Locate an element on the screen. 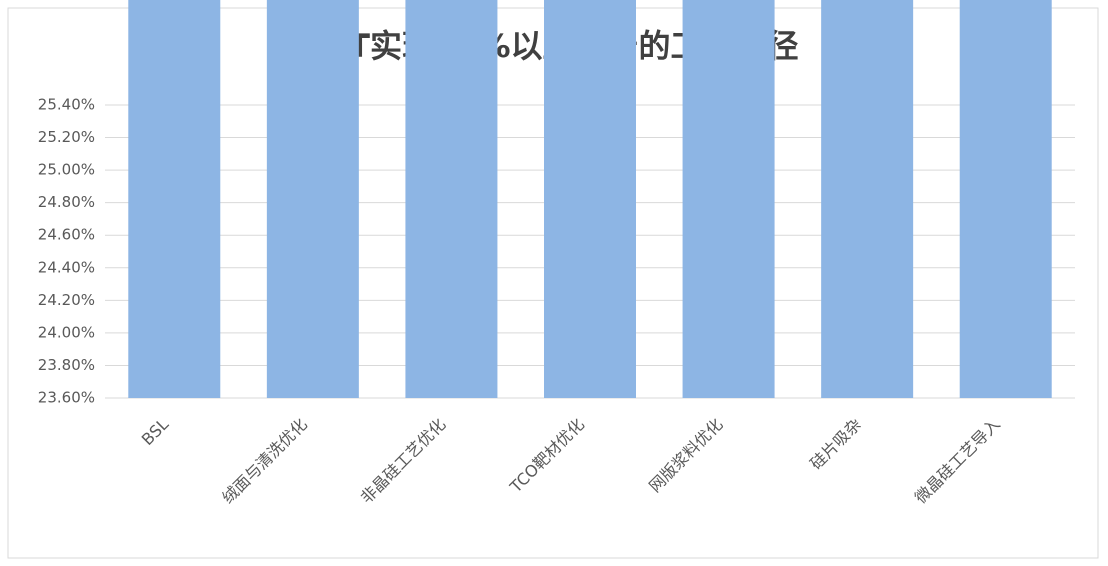 The height and width of the screenshot is (566, 1108). y-tick-label: 25.00% is located at coordinates (66, 170).